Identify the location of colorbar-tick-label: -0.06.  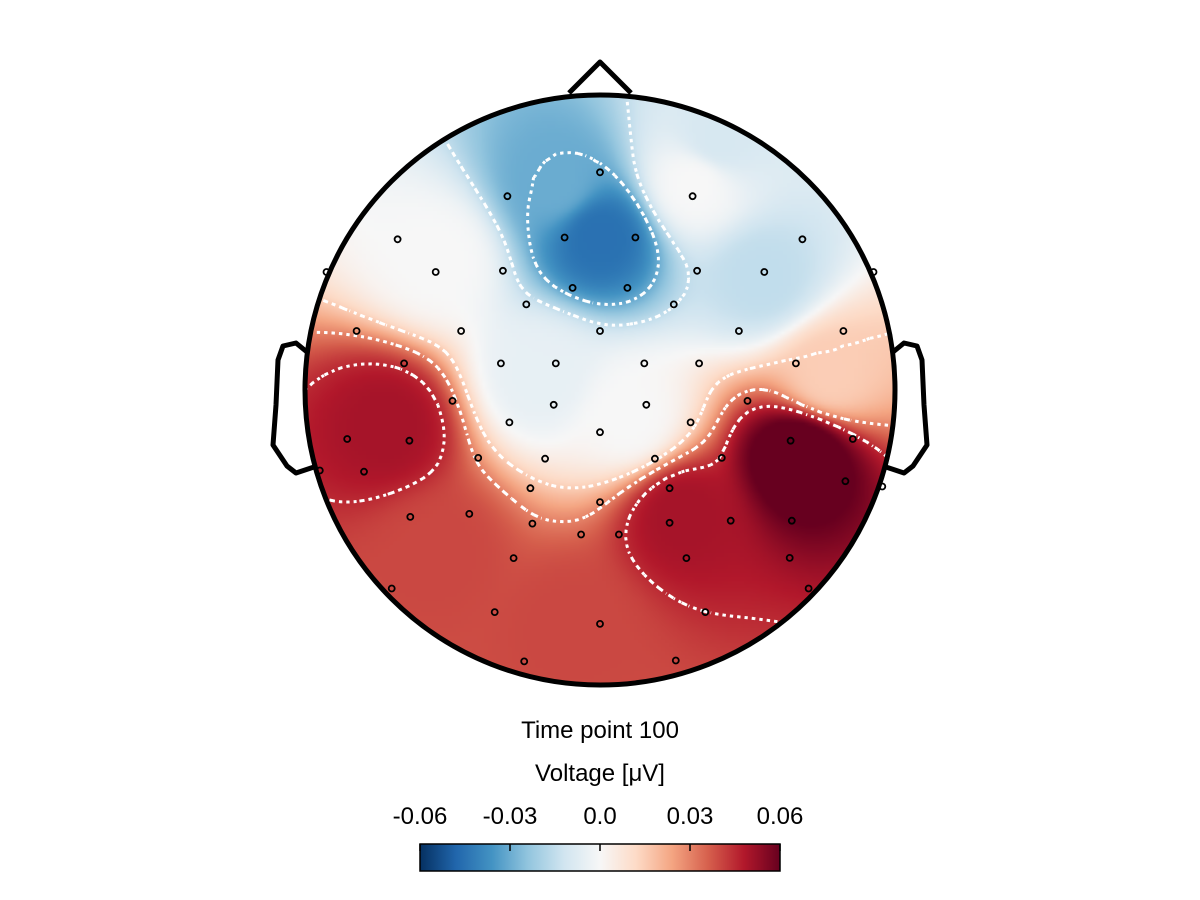
(420, 816).